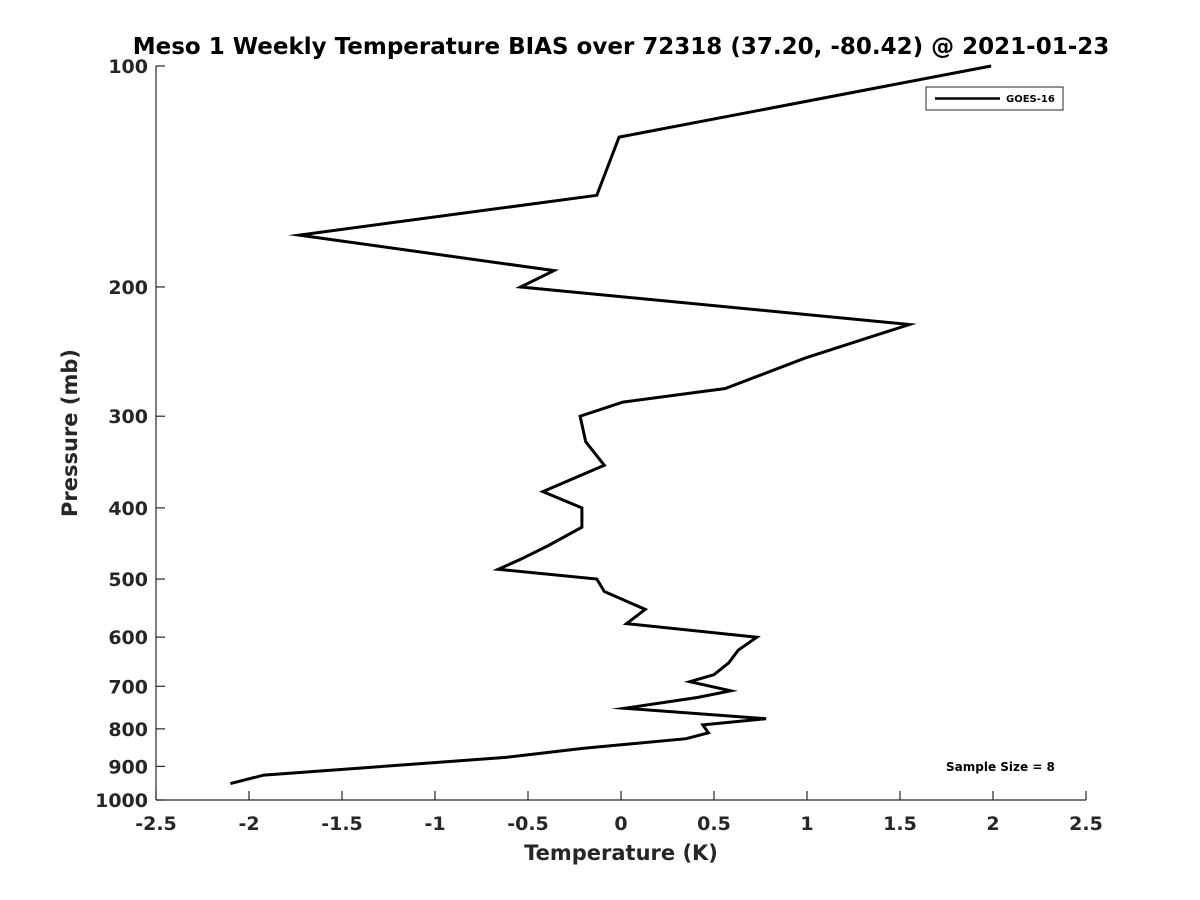 This screenshot has width=1200, height=900. What do you see at coordinates (156, 824) in the screenshot?
I see `x-tick-label: -2.5` at bounding box center [156, 824].